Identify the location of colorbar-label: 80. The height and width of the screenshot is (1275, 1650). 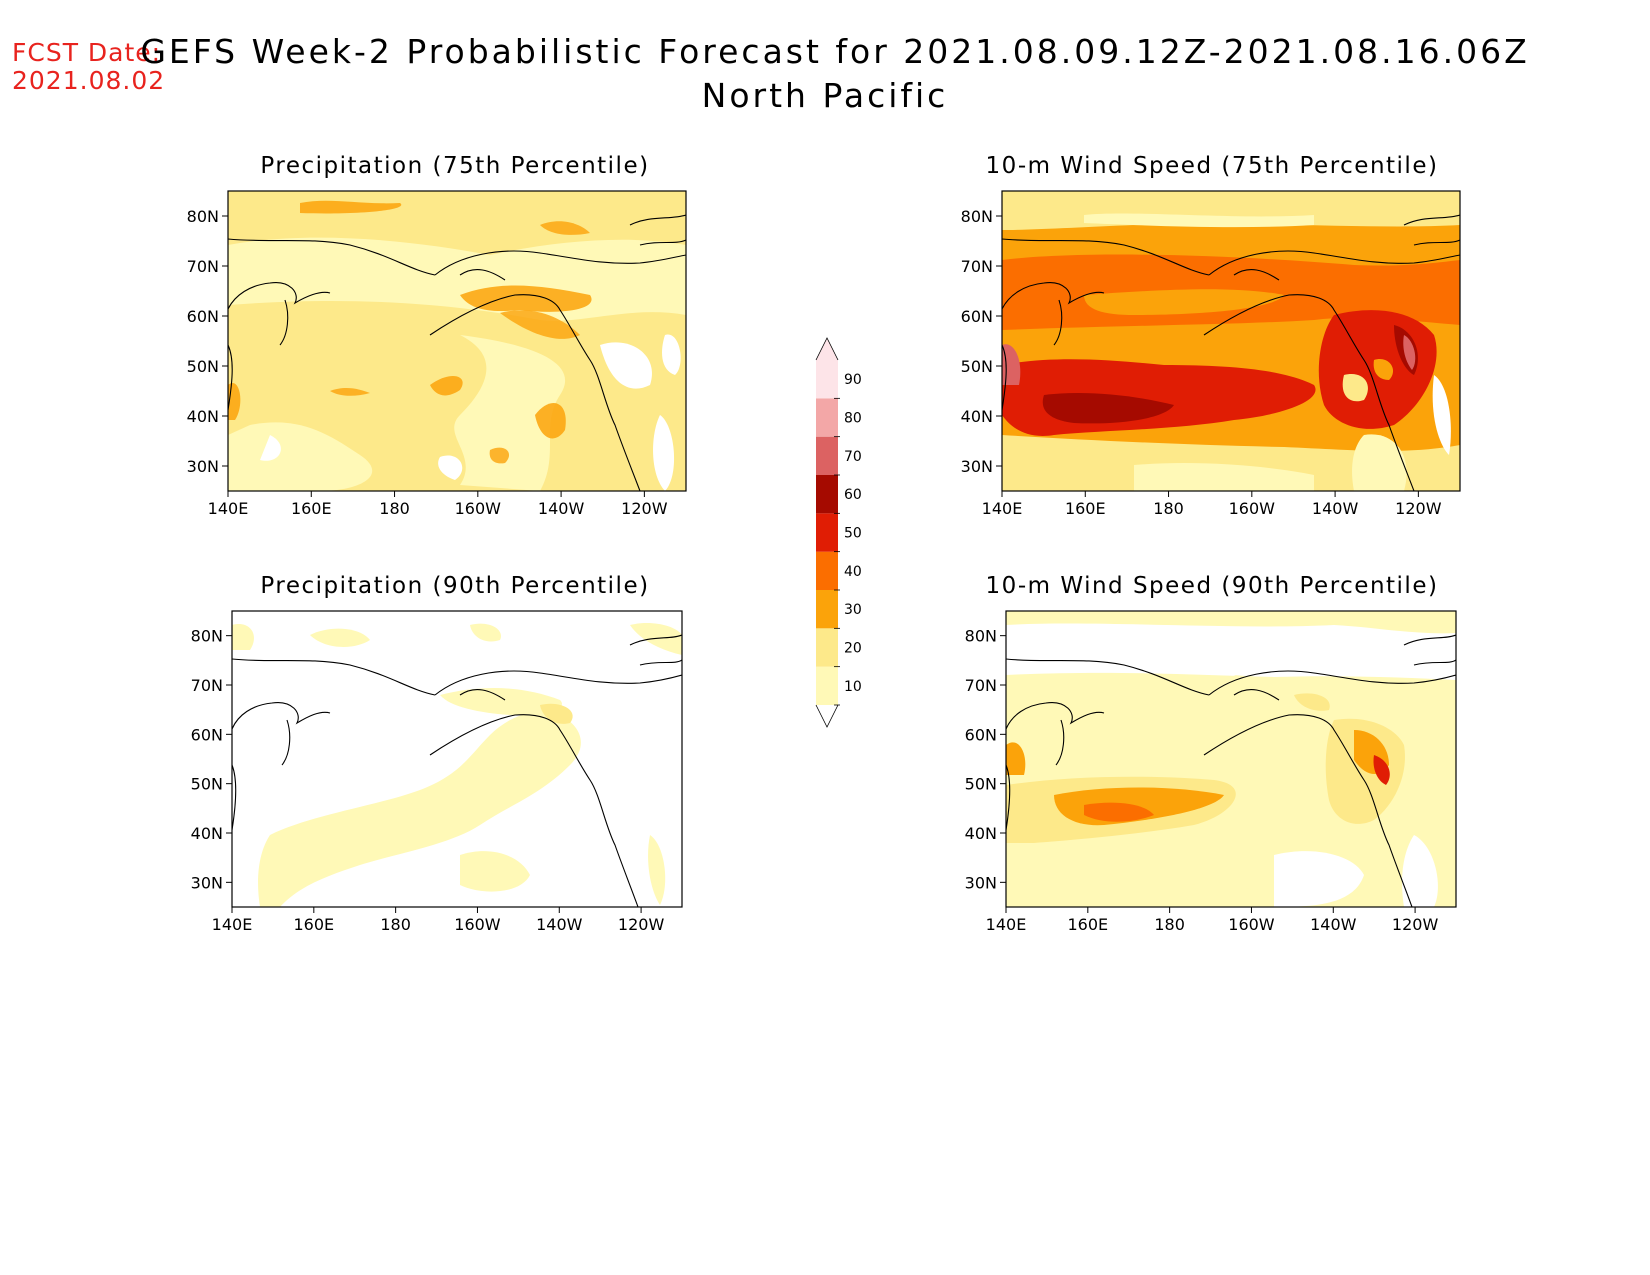
(853, 419).